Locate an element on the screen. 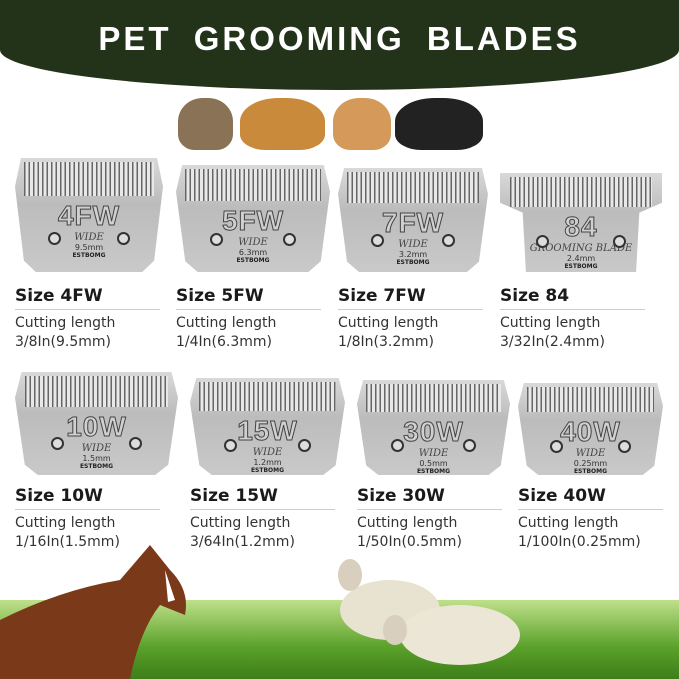  blade-code: 84 is located at coordinates (581, 226).